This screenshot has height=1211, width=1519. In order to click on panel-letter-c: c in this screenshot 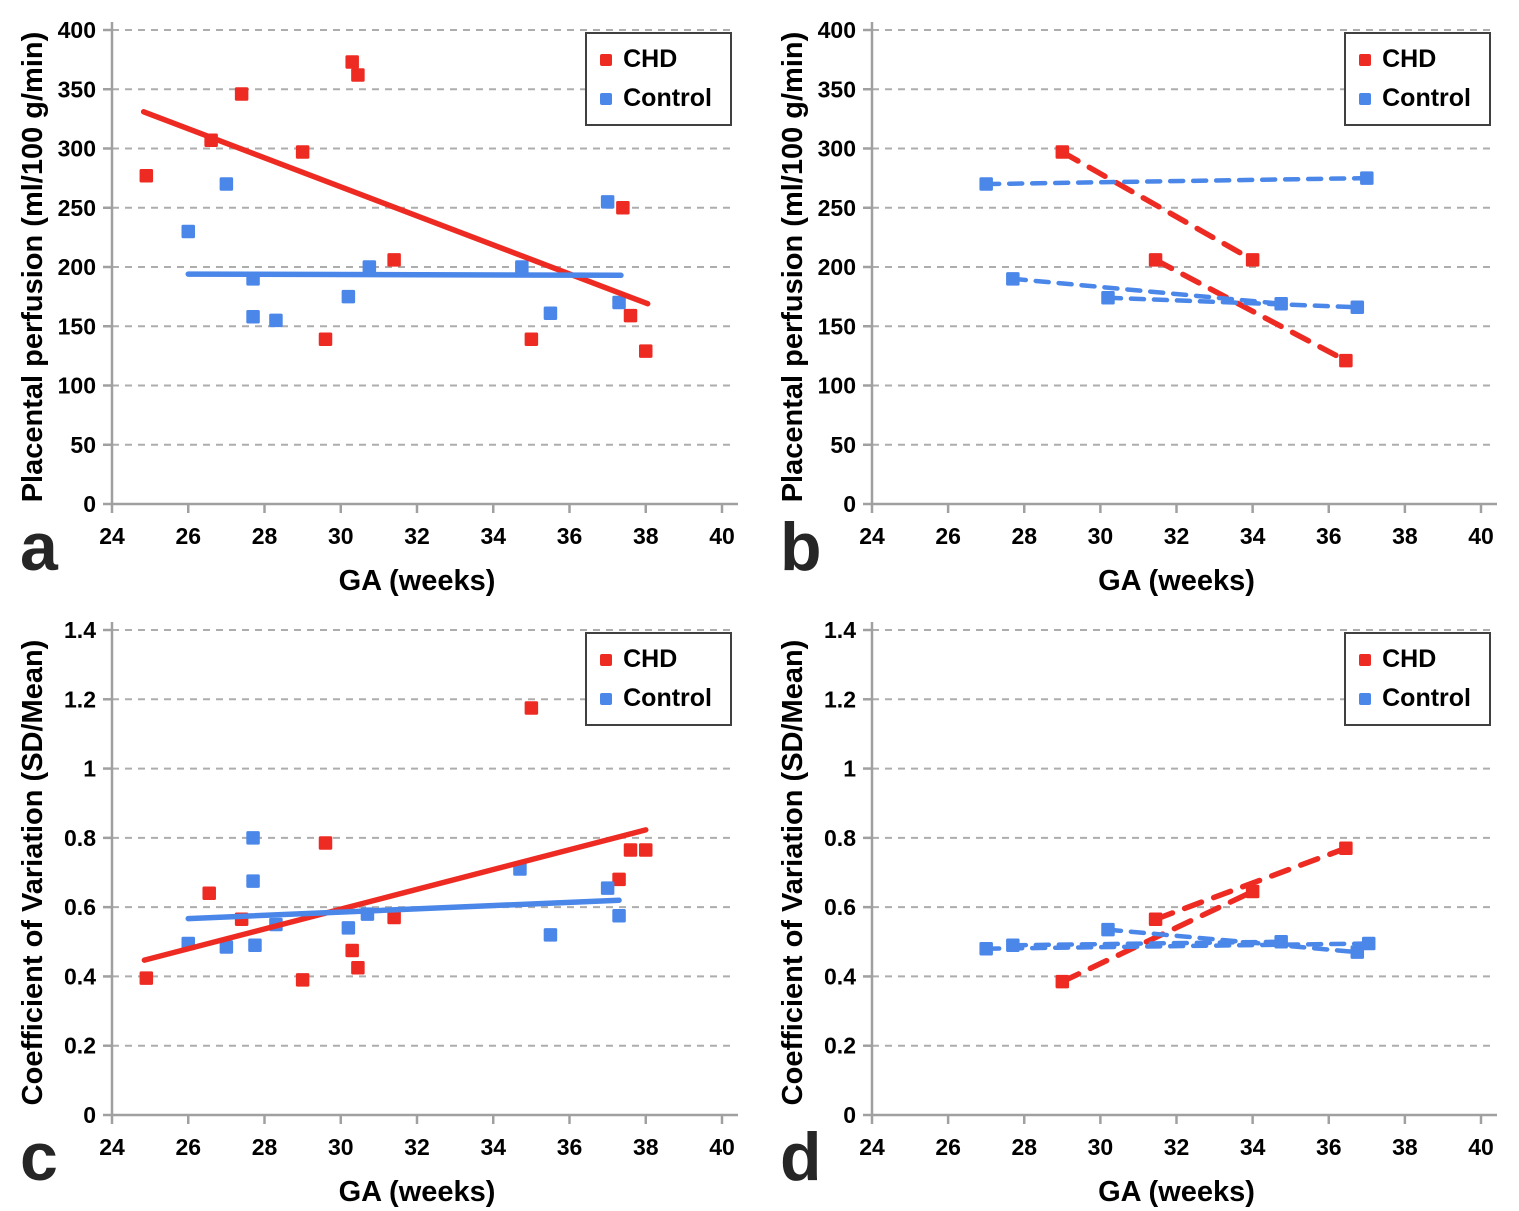, I will do `click(39, 1157)`.